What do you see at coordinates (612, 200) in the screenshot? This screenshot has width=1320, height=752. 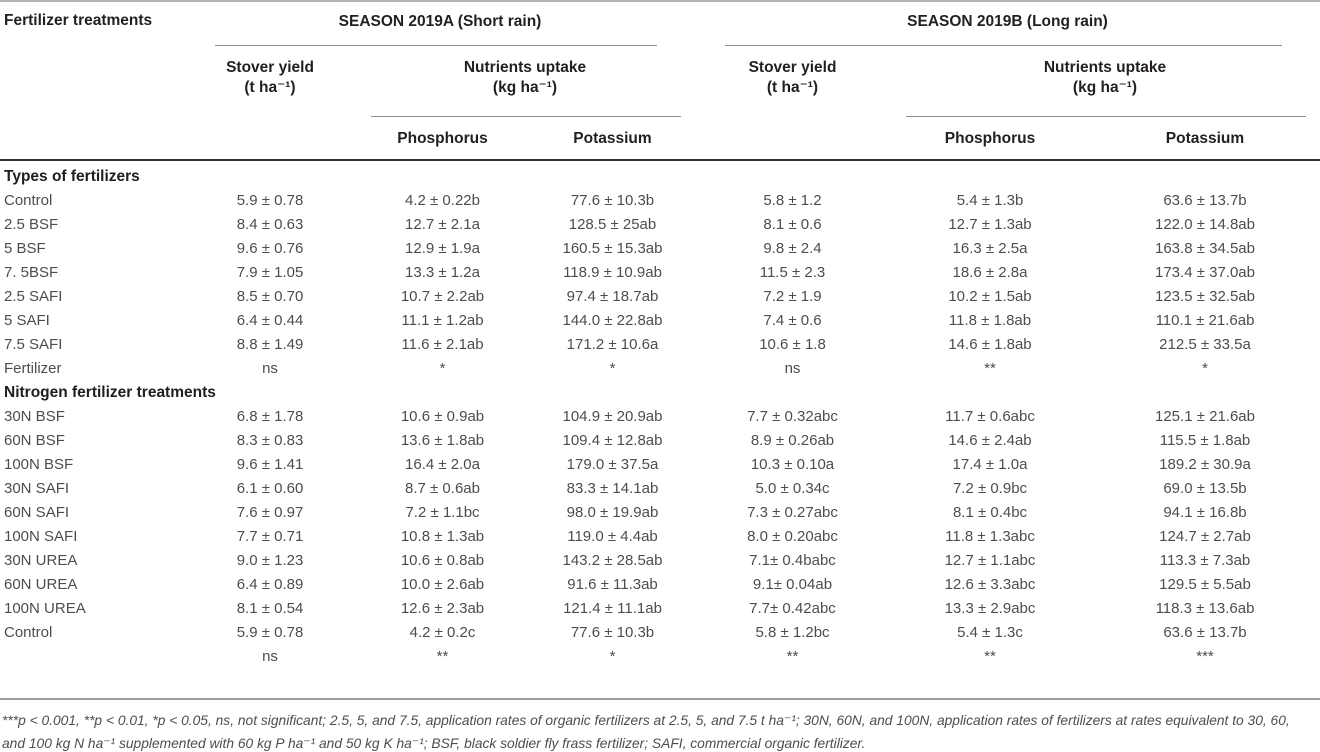 I see `value-cell: 77.6 ± 10.3b` at bounding box center [612, 200].